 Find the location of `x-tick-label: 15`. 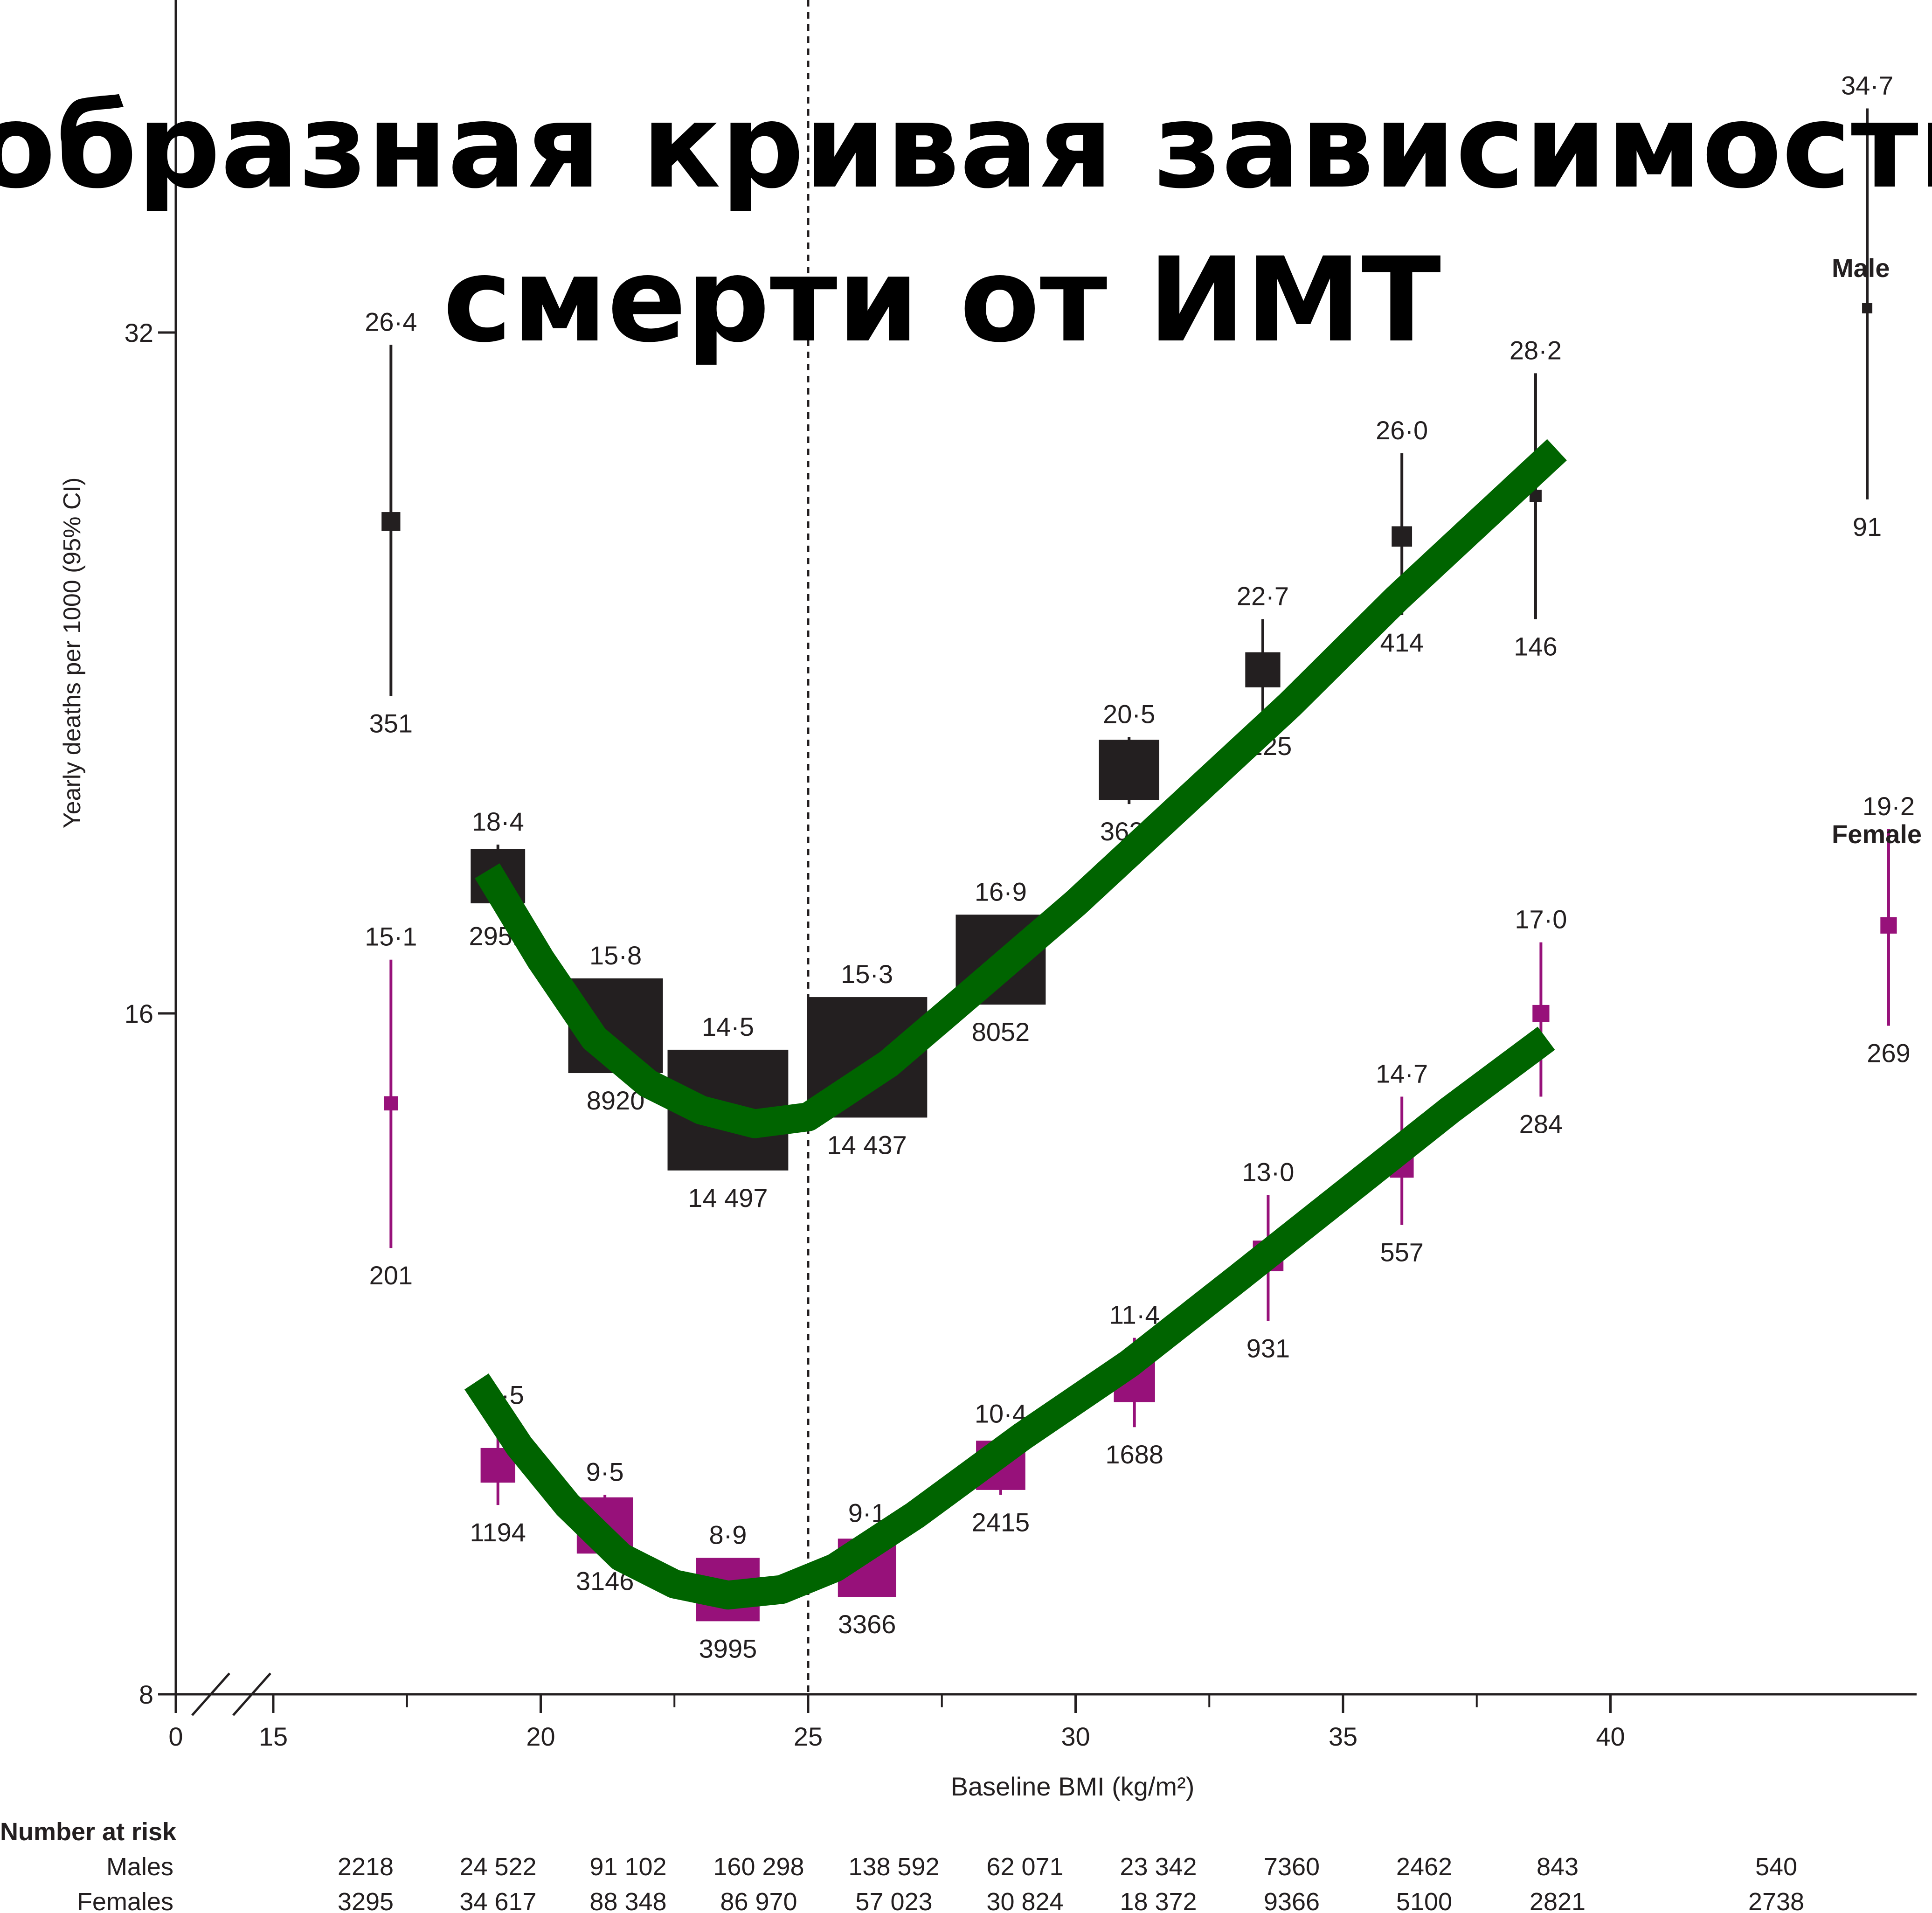

x-tick-label: 15 is located at coordinates (273, 1737).